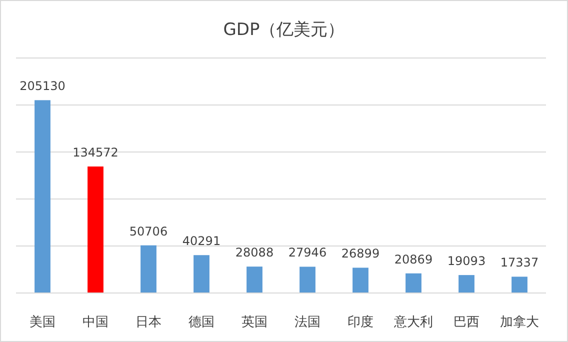  What do you see at coordinates (413, 322) in the screenshot?
I see `x-tick-label: 意大利` at bounding box center [413, 322].